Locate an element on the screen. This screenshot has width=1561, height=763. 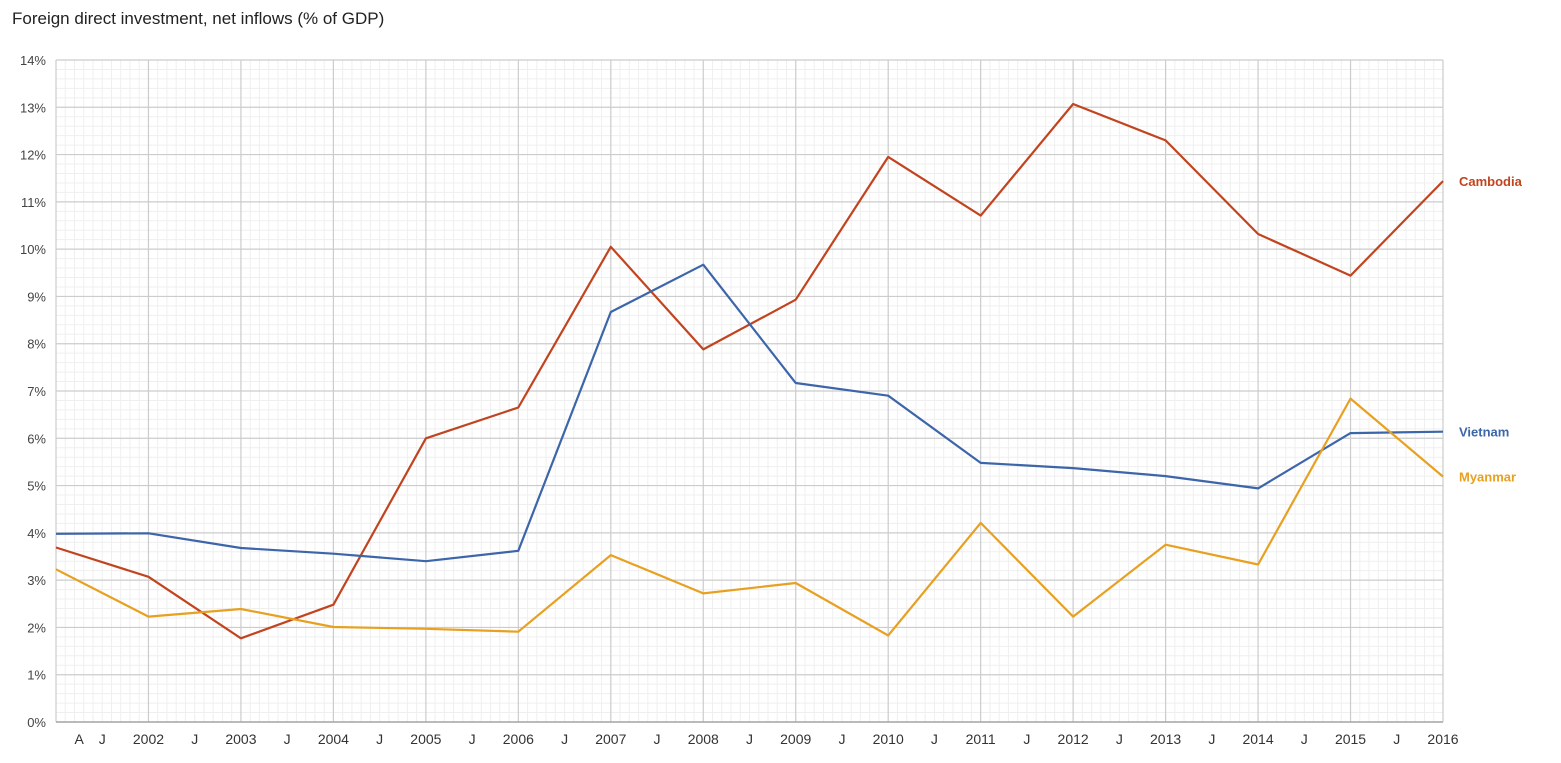
series-label-vietnam: Vietnam is located at coordinates (1484, 432).